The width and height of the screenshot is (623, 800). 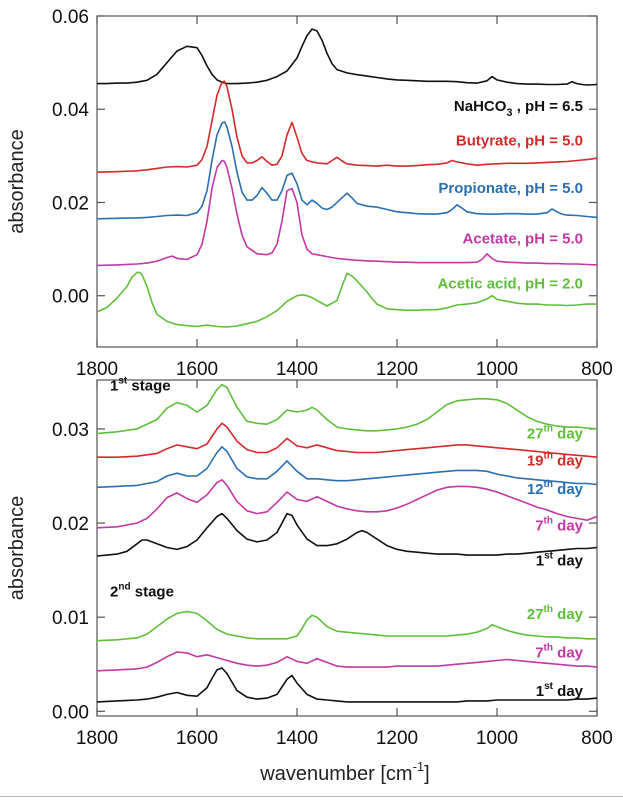 I want to click on series-label-day-5: 27th day, so click(x=555, y=613).